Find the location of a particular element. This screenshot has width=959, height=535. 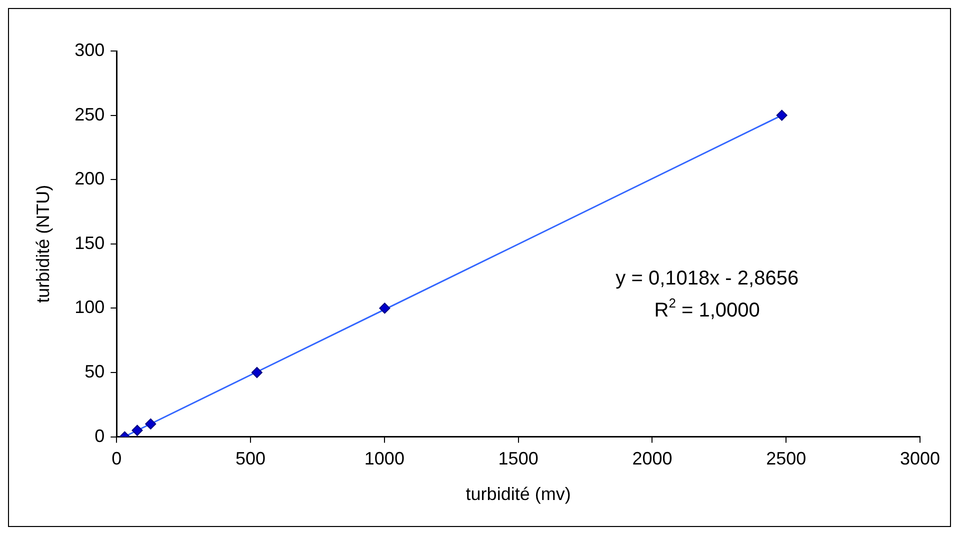

y-tick-label: 250 is located at coordinates (89, 114).